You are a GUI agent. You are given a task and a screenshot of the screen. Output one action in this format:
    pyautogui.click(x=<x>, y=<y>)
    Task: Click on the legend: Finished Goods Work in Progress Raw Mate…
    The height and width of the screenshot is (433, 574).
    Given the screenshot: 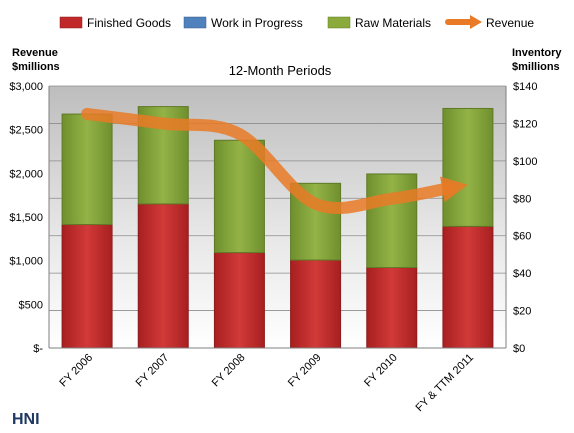 What is the action you would take?
    pyautogui.click(x=296, y=22)
    